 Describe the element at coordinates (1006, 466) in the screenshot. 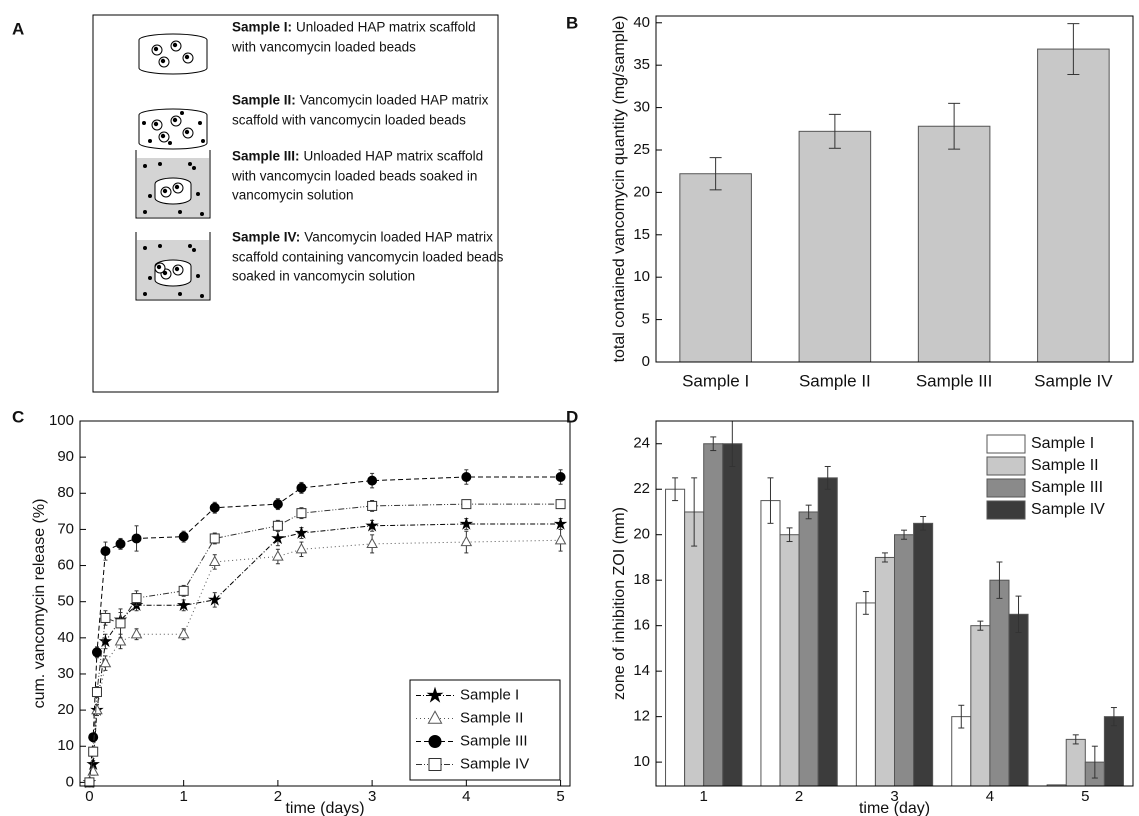

I see `legend-swatch` at that location.